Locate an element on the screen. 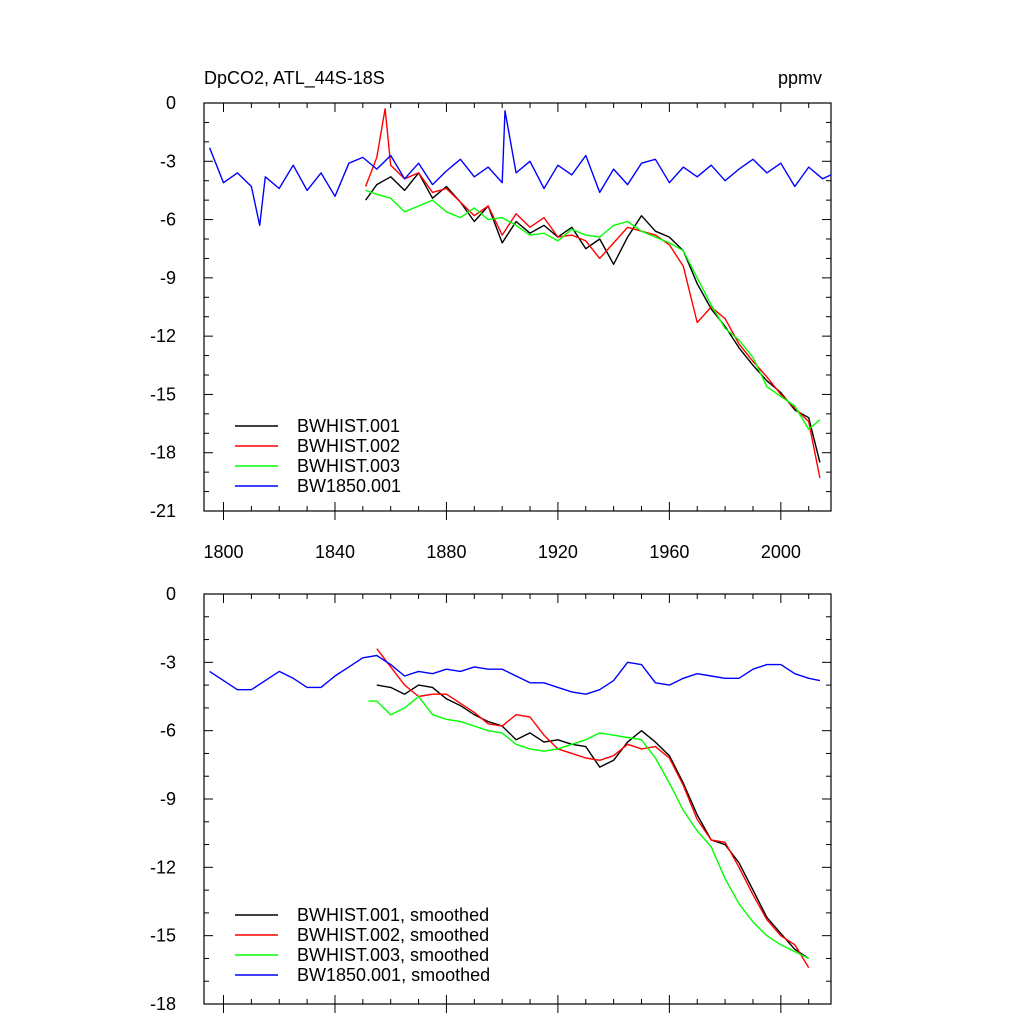 Image resolution: width=1024 pixels, height=1024 pixels. x-tick-label: 1960 is located at coordinates (669, 552).